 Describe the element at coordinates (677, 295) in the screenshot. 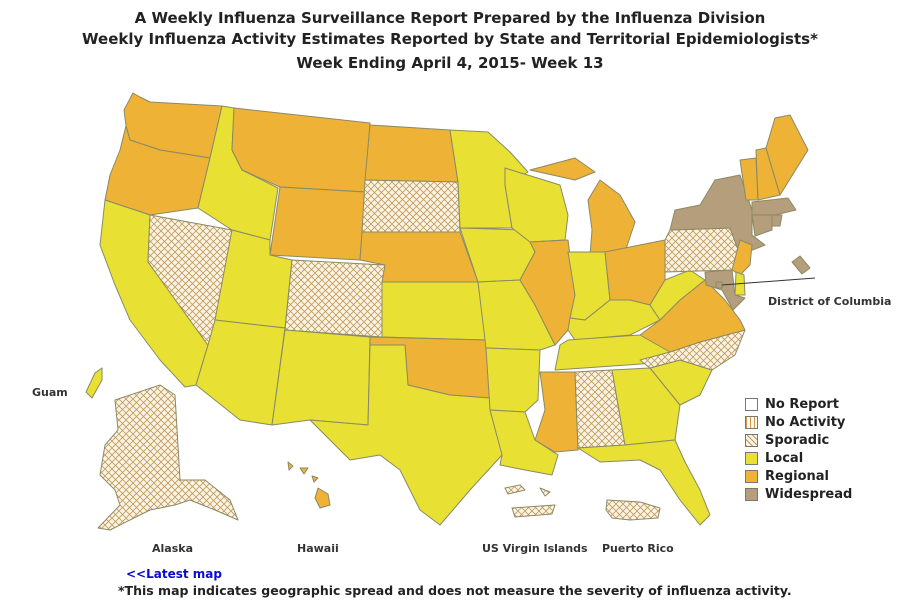

I see `state-wv` at that location.